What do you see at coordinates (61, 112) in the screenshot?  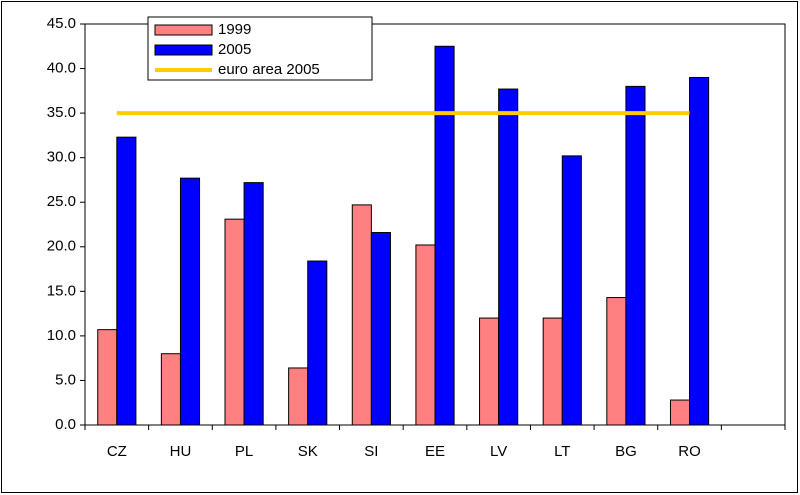 I see `y-tick-label: 35.0` at bounding box center [61, 112].